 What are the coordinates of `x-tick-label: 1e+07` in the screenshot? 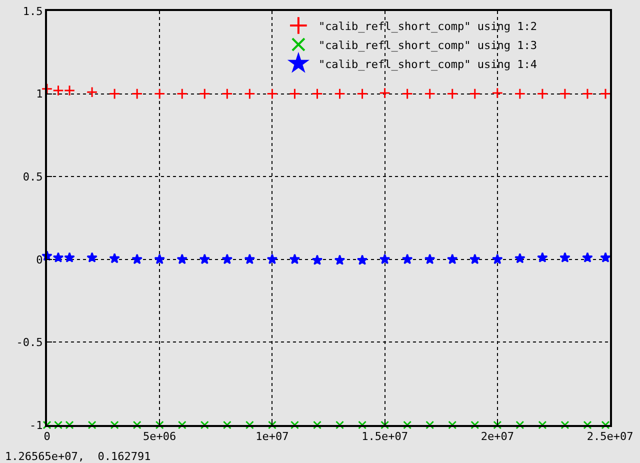 It's located at (272, 437).